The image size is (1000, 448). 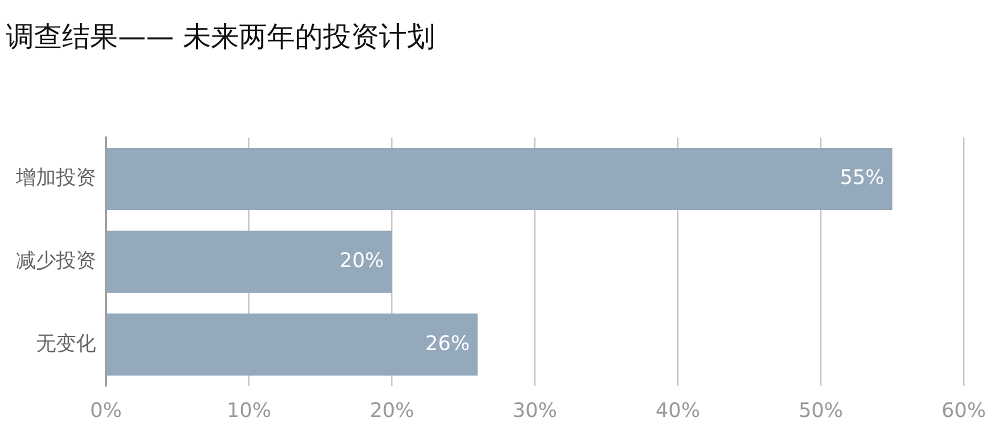 What do you see at coordinates (56, 260) in the screenshot?
I see `y-tick-label: 减少投资` at bounding box center [56, 260].